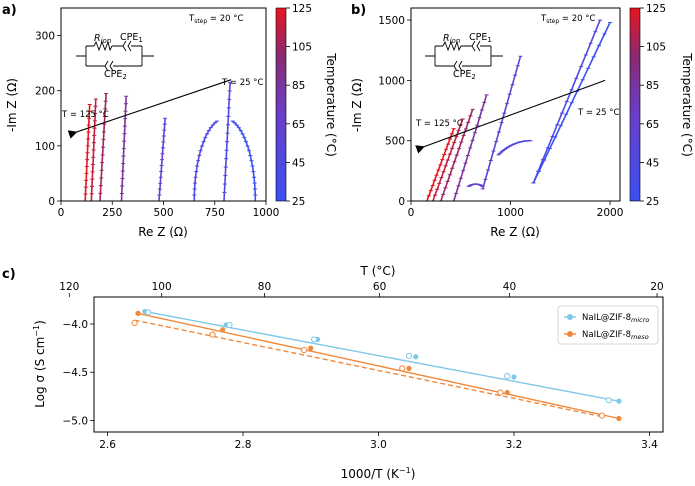 This screenshot has height=486, width=695. I want to click on panel-a-frame, so click(163, 104).